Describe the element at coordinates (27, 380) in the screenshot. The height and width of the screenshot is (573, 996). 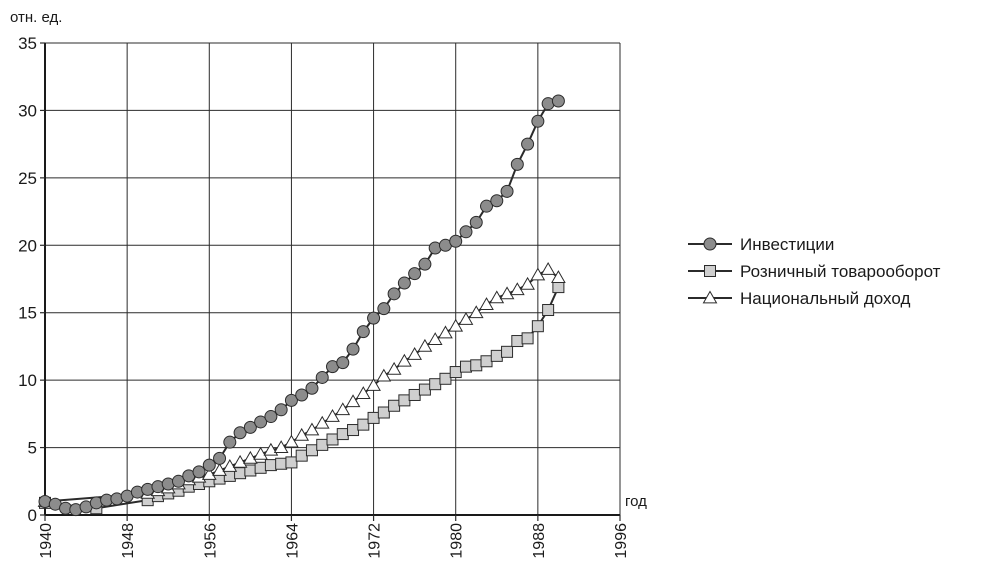
I see `y-tick-label: 10` at that location.